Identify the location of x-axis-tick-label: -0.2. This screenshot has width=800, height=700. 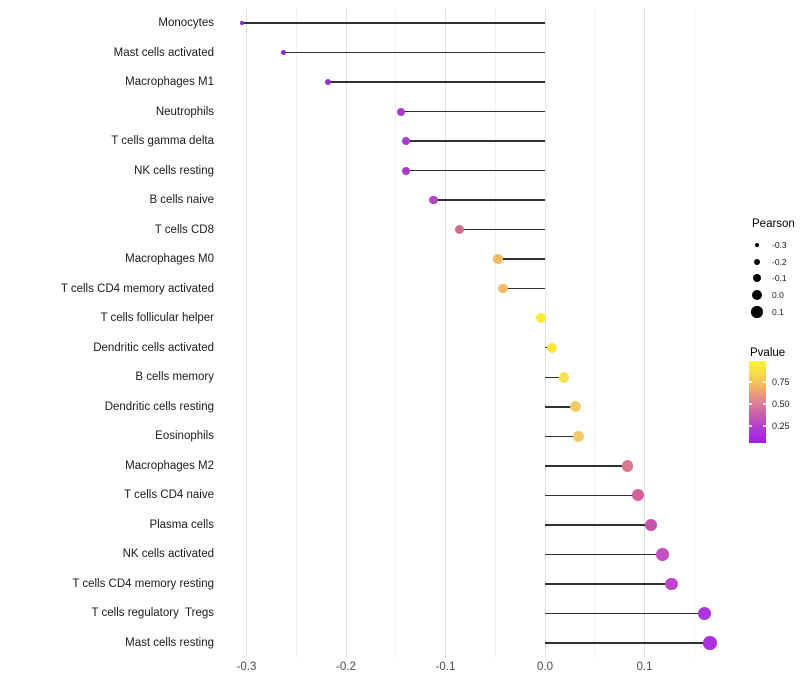
(346, 667).